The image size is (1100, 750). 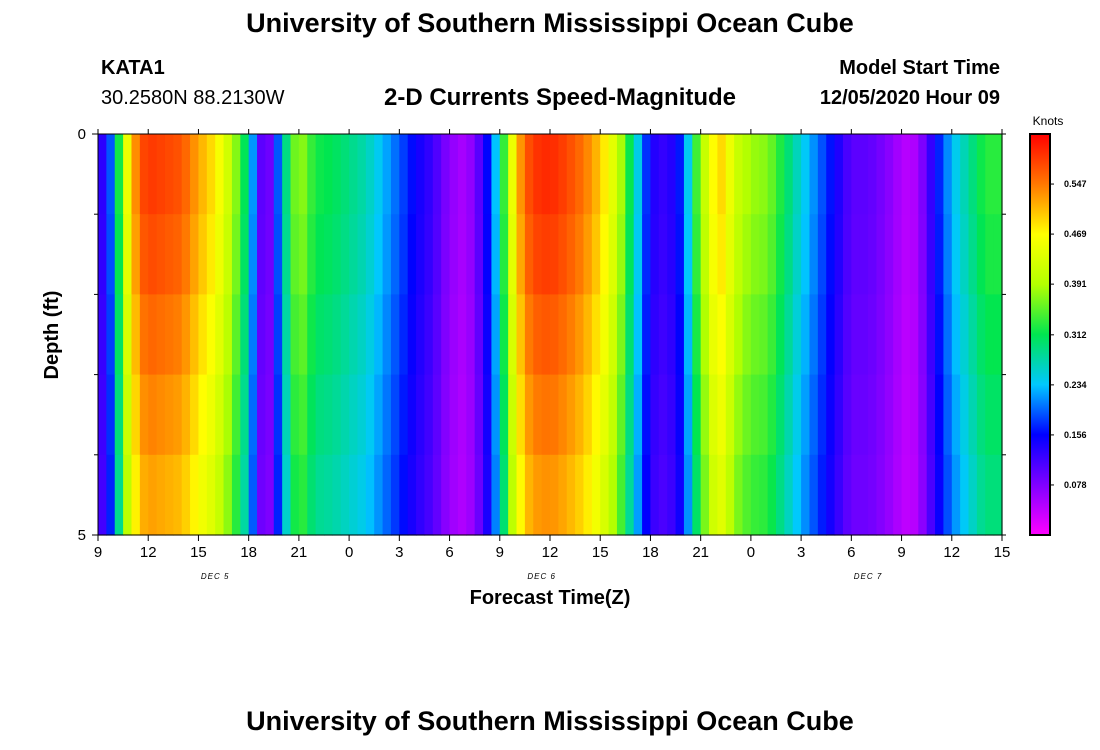 What do you see at coordinates (1075, 335) in the screenshot?
I see `colorbar-tick-label: 0.312` at bounding box center [1075, 335].